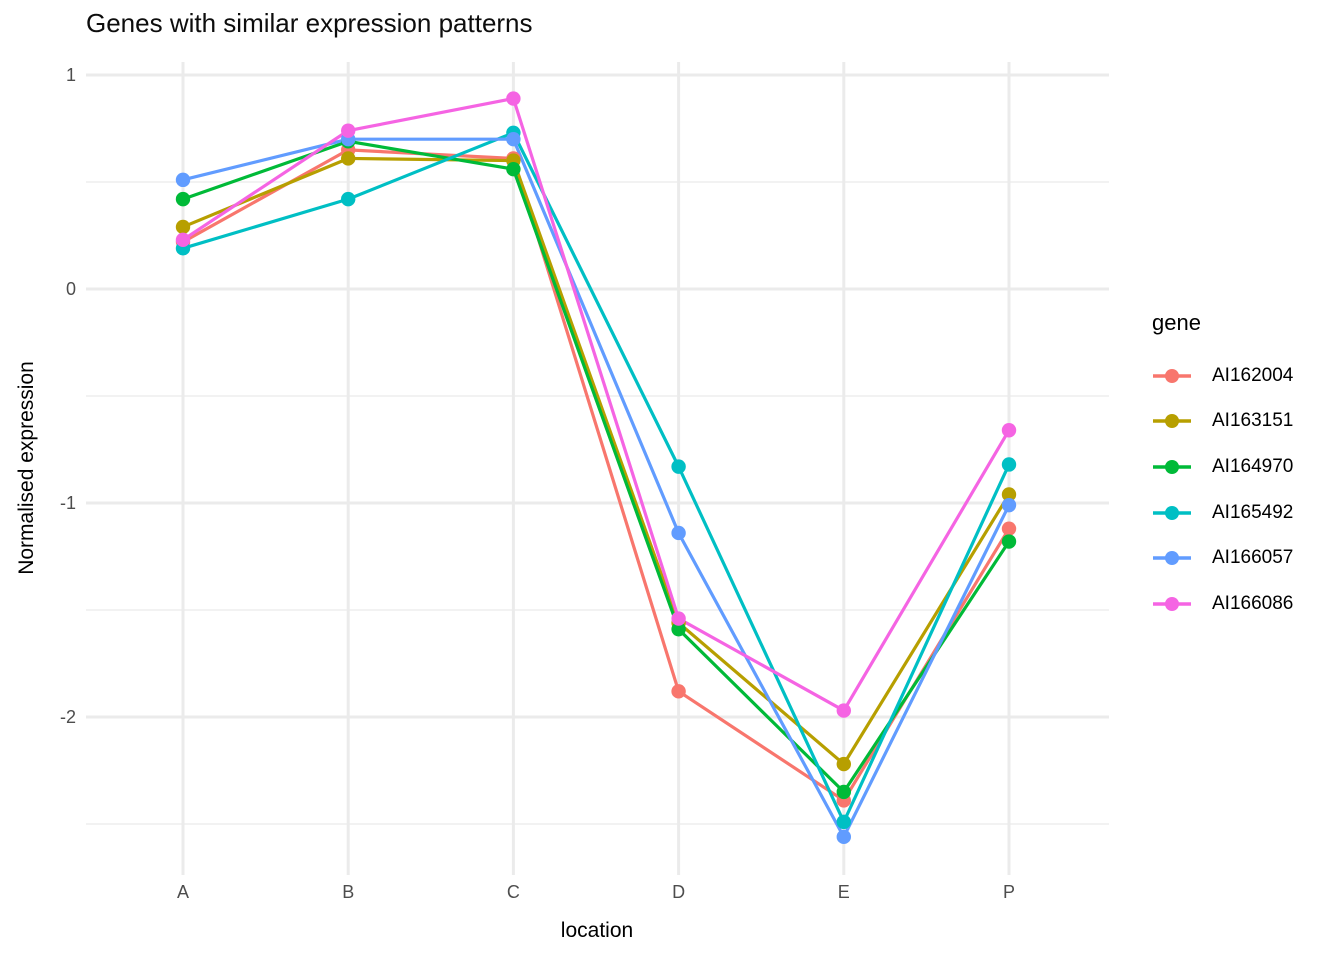 The width and height of the screenshot is (1344, 960). What do you see at coordinates (1009, 541) in the screenshot?
I see `data-point-AI164970-P` at bounding box center [1009, 541].